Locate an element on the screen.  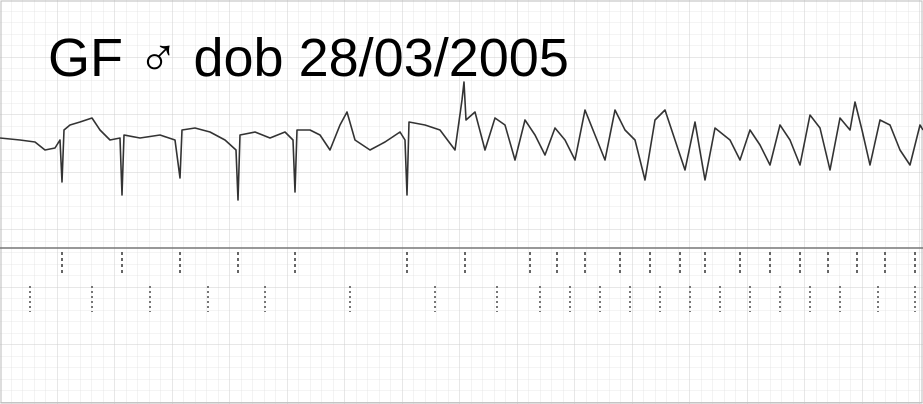
patient-label: GF ♂ dob 28/03/2005 is located at coordinates (308, 58).